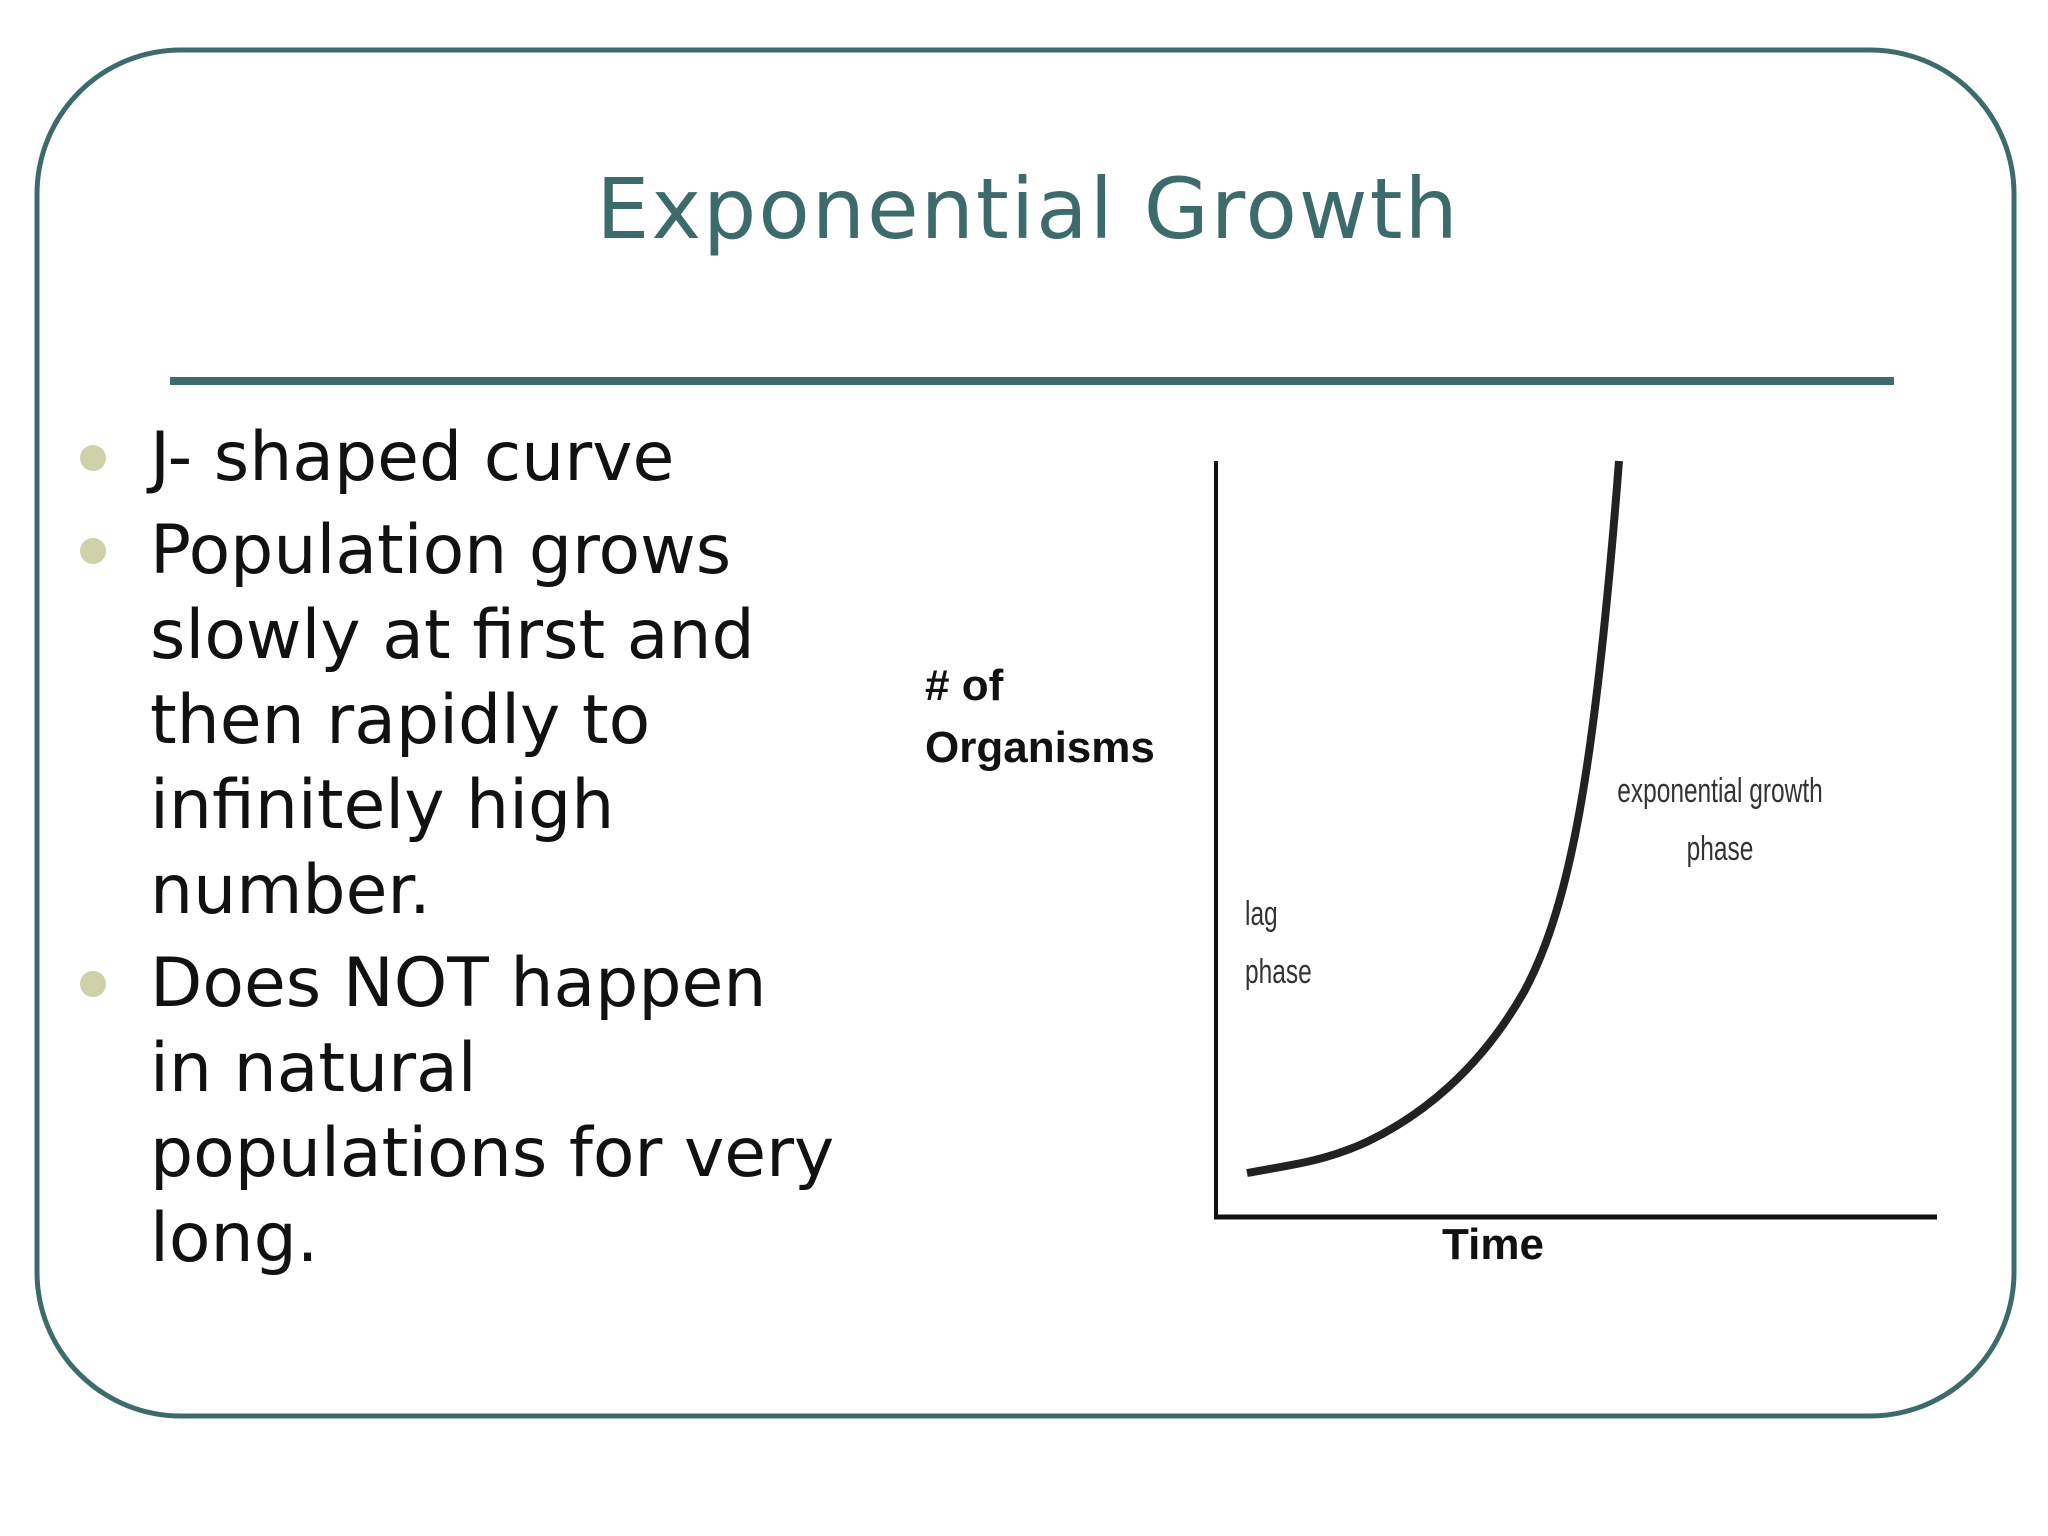  What do you see at coordinates (460, 457) in the screenshot?
I see `bullet: J- shaped curve` at bounding box center [460, 457].